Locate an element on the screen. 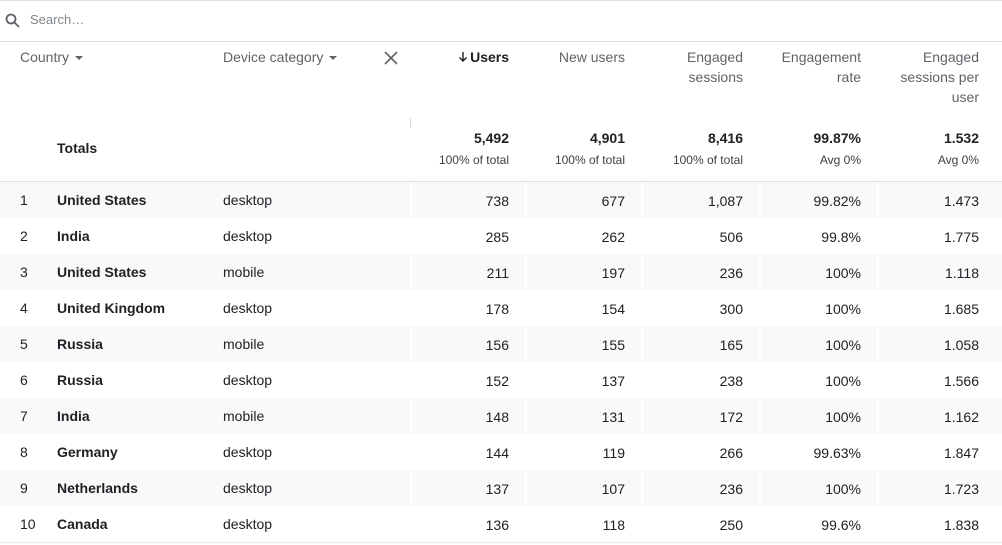 This screenshot has height=545, width=1002. metric-cell: 1.838 is located at coordinates (961, 525).